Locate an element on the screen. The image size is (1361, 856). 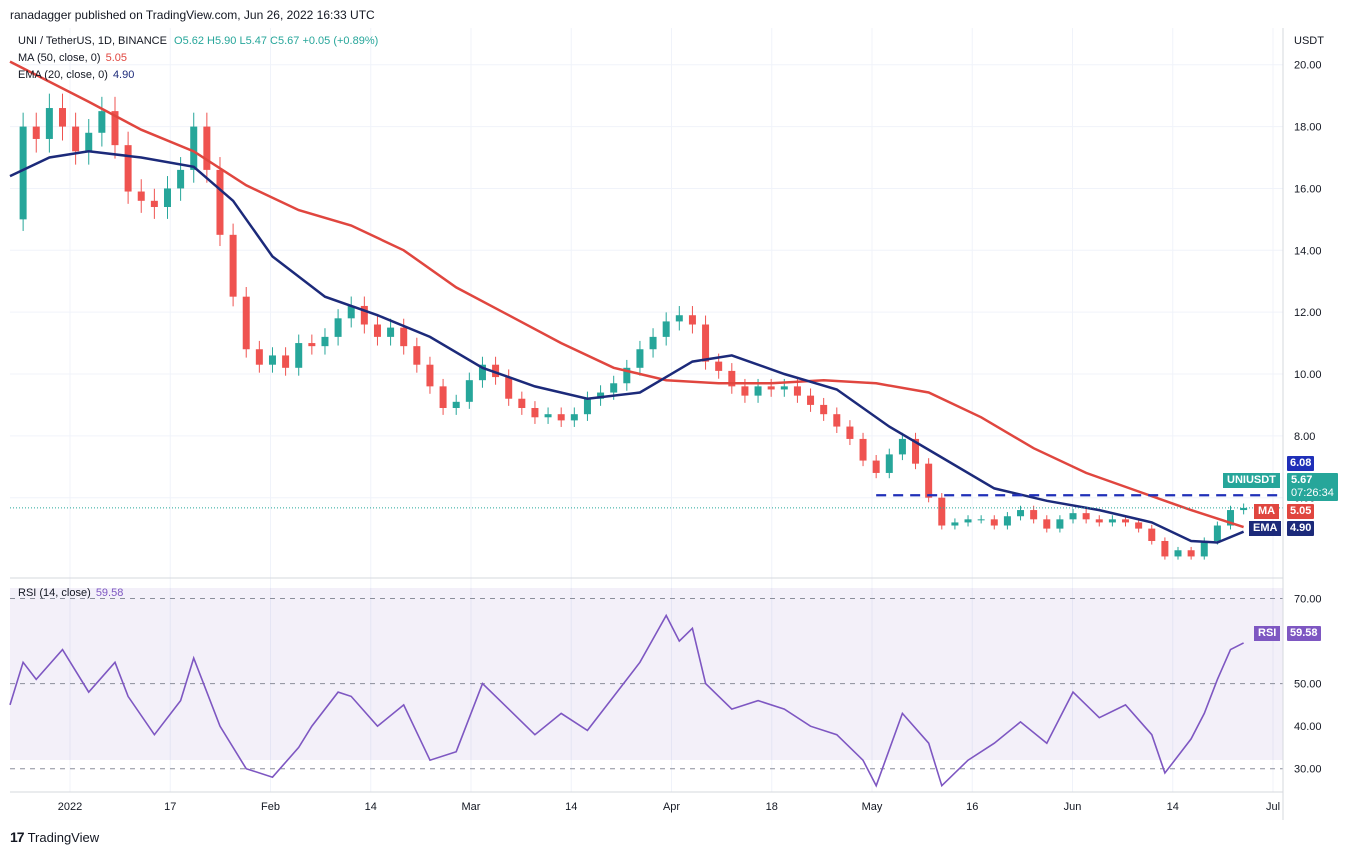
rsi-tick-label: 70.00 is located at coordinates (1308, 600).